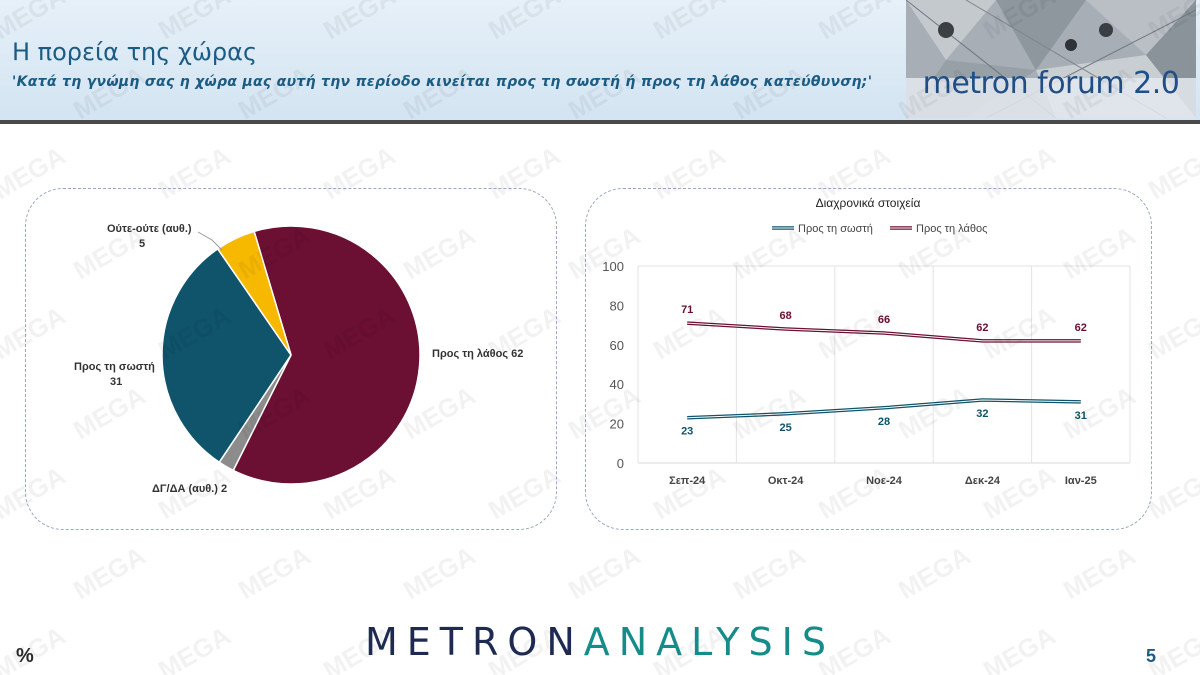 The image size is (1200, 675). I want to click on data-label-wrong: 66, so click(884, 320).